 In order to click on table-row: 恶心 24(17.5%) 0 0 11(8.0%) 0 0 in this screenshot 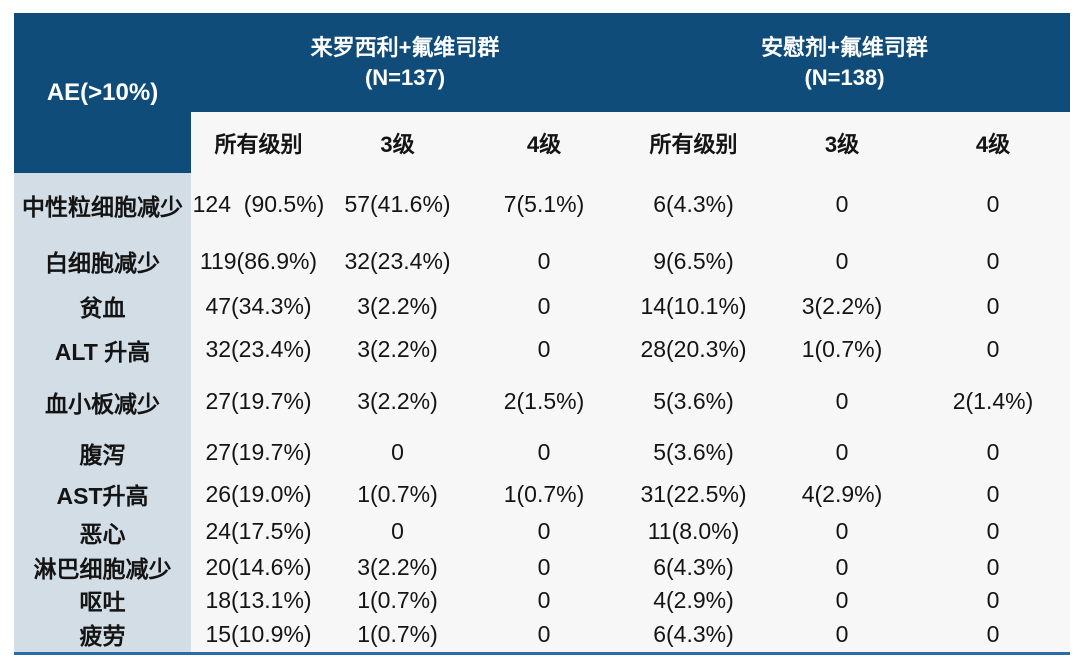, I will do `click(542, 531)`.